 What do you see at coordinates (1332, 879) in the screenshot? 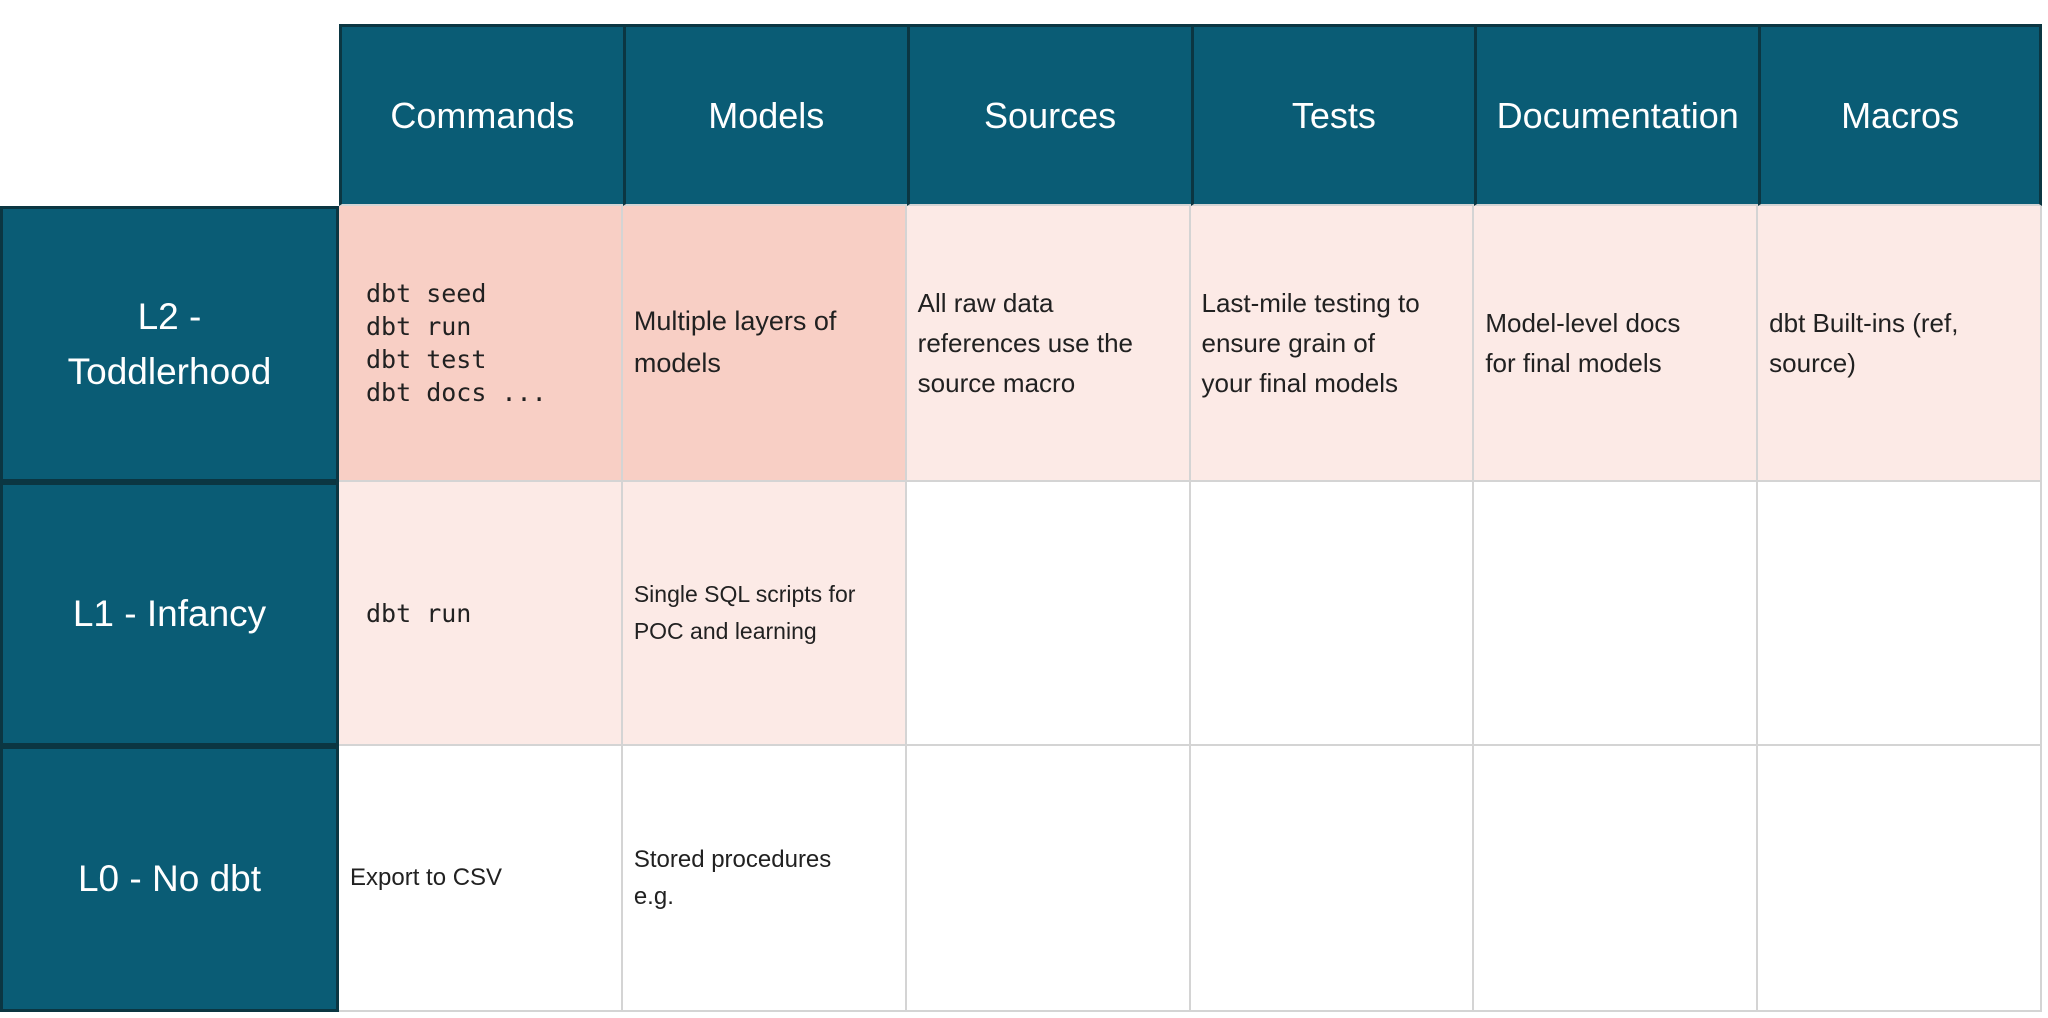
I see `cell-l0-tests` at bounding box center [1332, 879].